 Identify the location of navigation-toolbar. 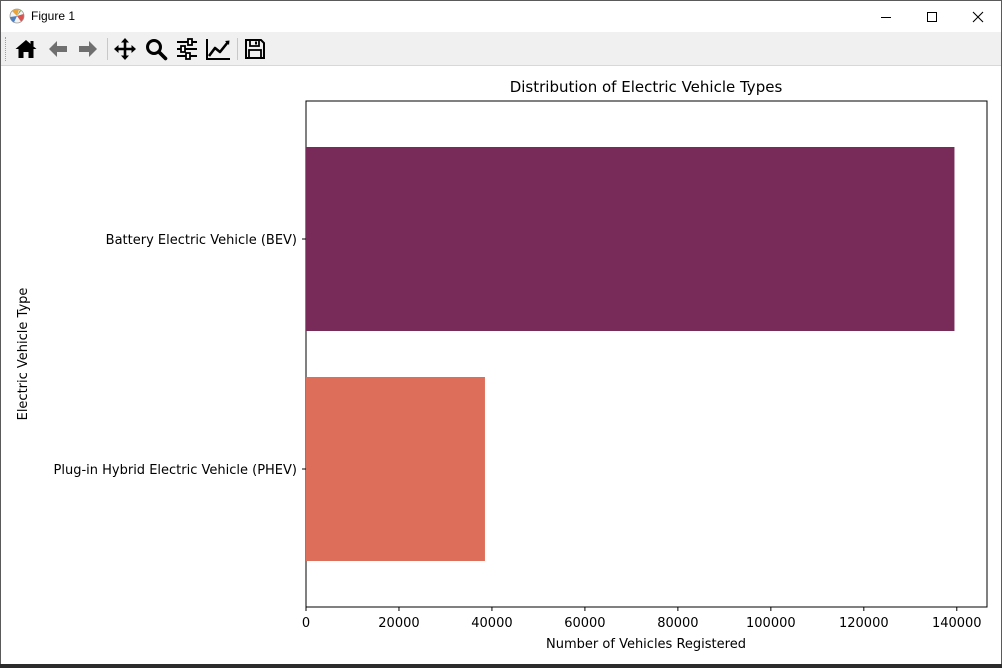
(501, 49).